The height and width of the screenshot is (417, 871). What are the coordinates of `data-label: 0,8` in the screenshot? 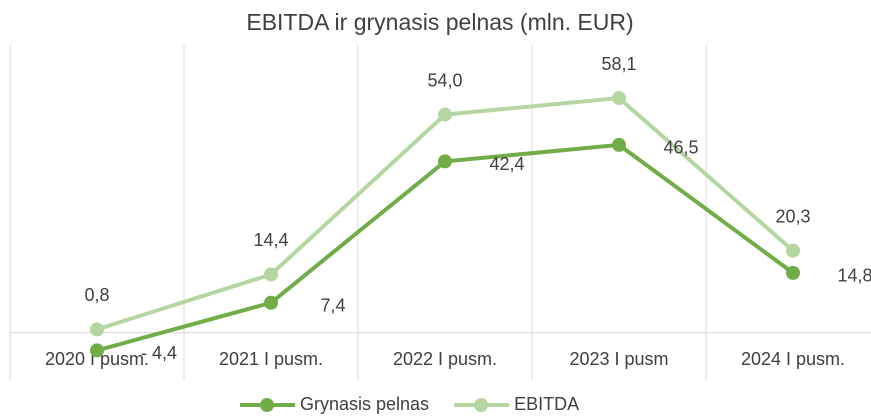 It's located at (96, 295).